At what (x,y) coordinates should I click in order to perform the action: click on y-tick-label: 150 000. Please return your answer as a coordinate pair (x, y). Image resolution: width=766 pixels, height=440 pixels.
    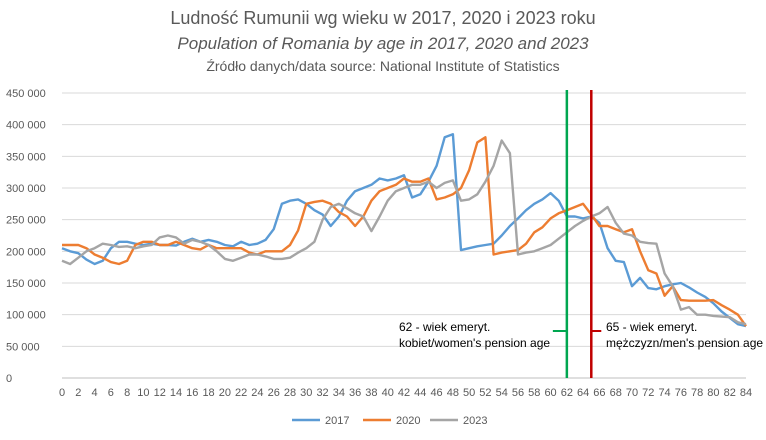
    Looking at the image, I should click on (26, 284).